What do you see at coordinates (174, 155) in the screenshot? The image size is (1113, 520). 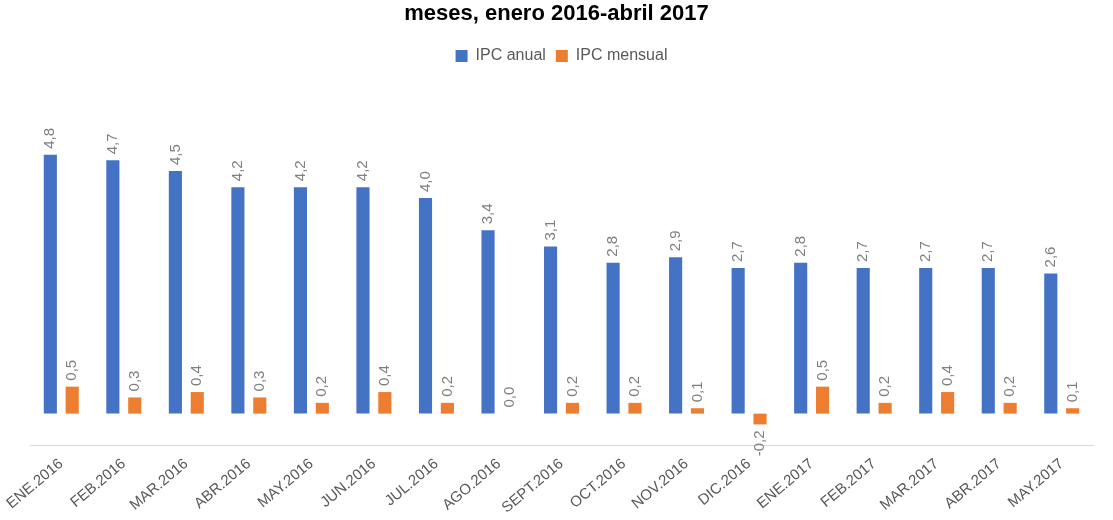 I see `data-label: 4,5` at bounding box center [174, 155].